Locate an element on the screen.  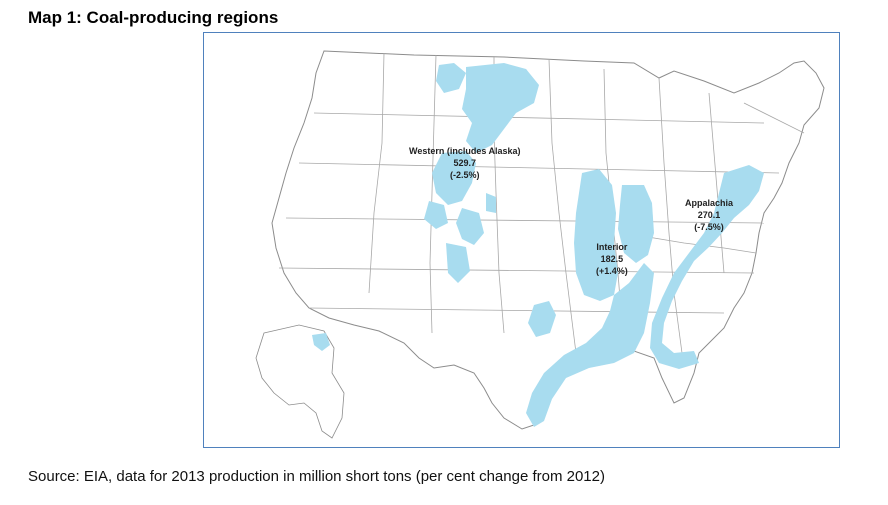
western-region-label: Western (includes Alaska) 529.7 (-2.5%) is located at coordinates (465, 163).